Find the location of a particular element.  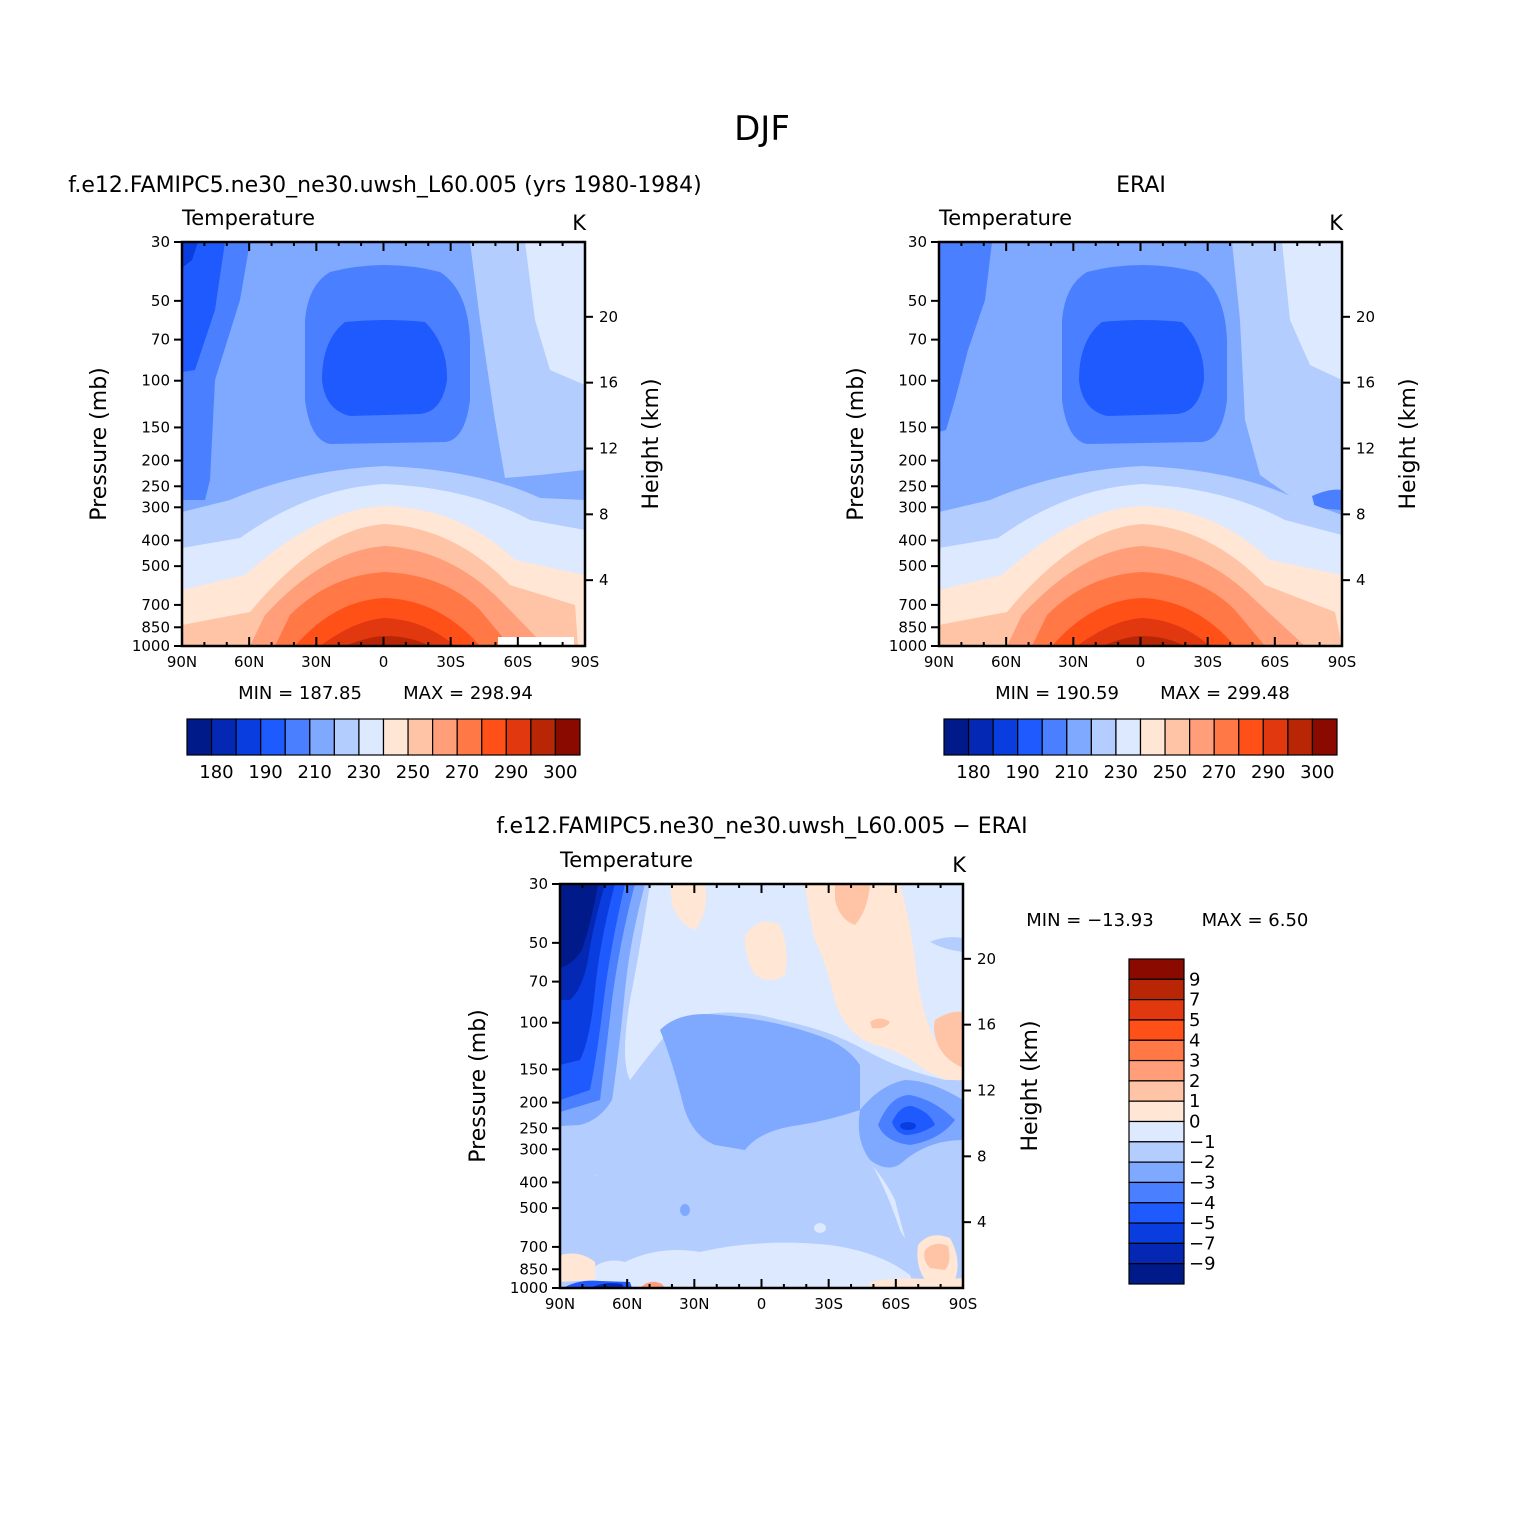

colorbar-label: −3 is located at coordinates (1202, 1182).